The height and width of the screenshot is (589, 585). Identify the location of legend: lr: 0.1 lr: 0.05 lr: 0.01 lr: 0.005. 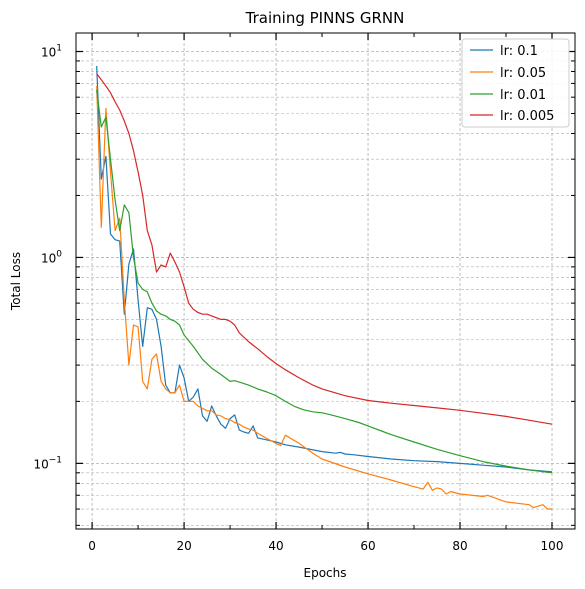
(515, 83).